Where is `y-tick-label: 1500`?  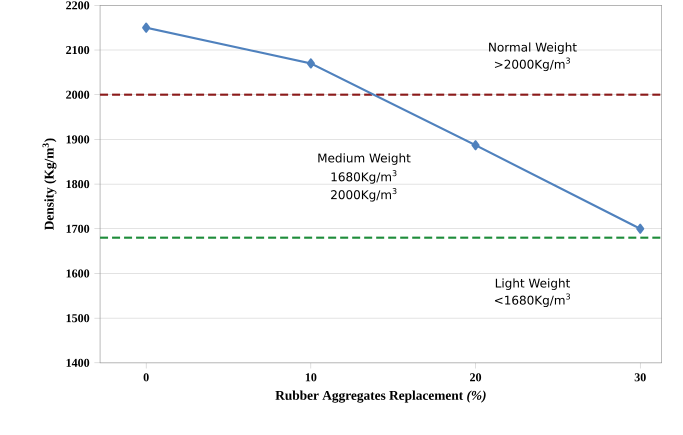
y-tick-label: 1500 is located at coordinates (78, 318).